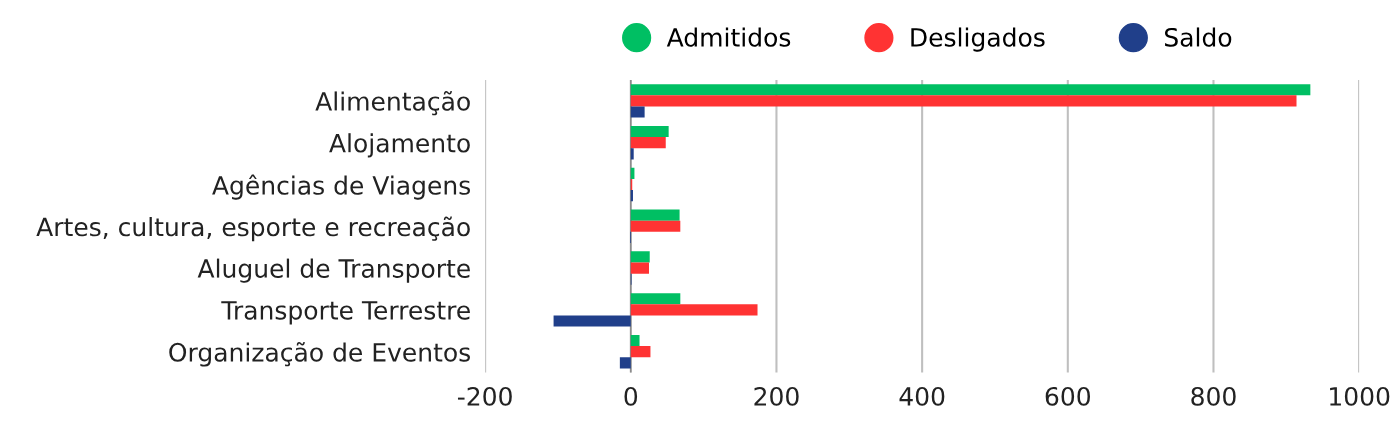  What do you see at coordinates (399, 145) in the screenshot?
I see `y-tick-label: Alojamento` at bounding box center [399, 145].